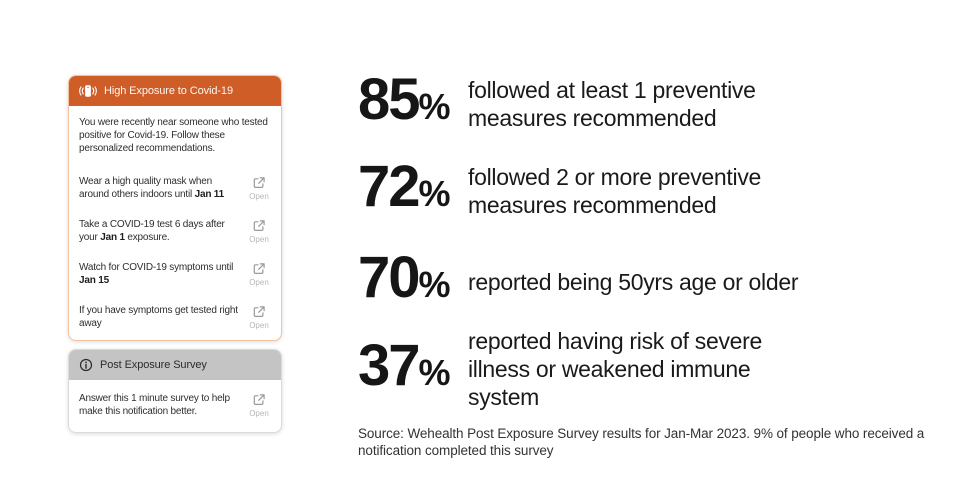 Image resolution: width=960 pixels, height=504 pixels. I want to click on stat-number: 37, so click(389, 365).